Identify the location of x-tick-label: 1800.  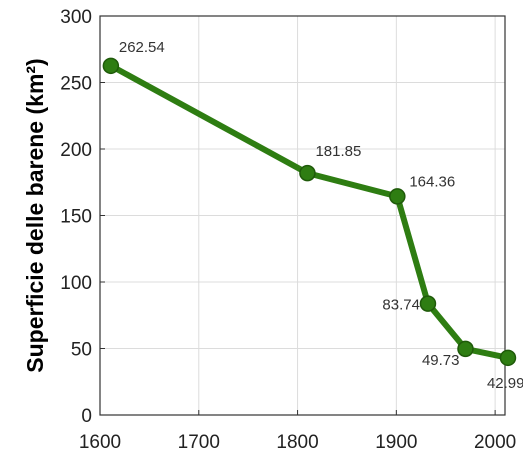
(297, 442).